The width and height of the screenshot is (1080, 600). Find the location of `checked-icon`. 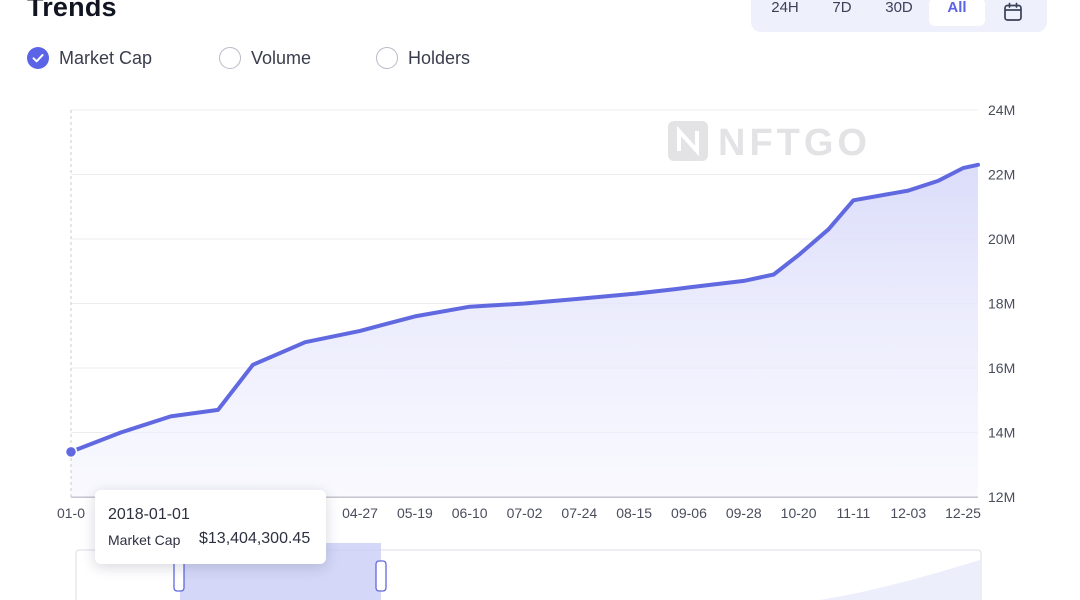

checked-icon is located at coordinates (38, 58).